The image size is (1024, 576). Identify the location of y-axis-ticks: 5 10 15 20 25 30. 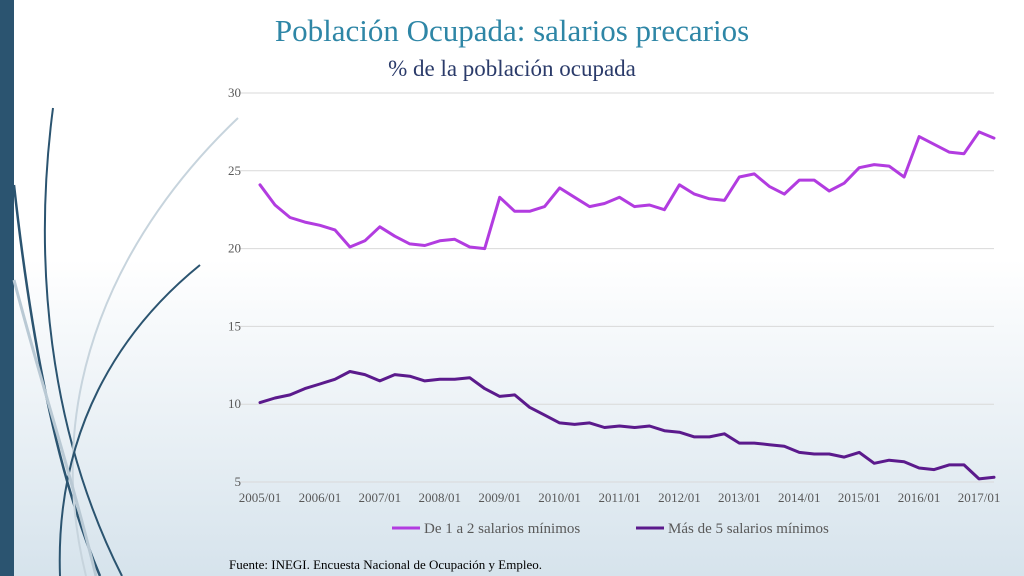
(234, 287).